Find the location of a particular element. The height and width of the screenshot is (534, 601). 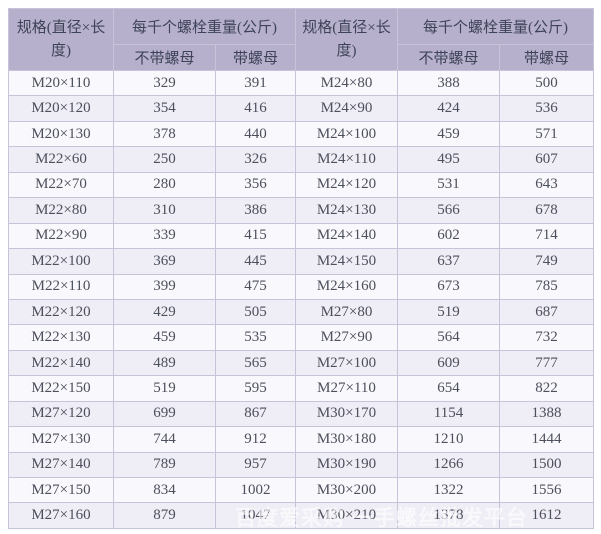

table-row: M22×110 399 475 M24×160 673 785 is located at coordinates (301, 286).